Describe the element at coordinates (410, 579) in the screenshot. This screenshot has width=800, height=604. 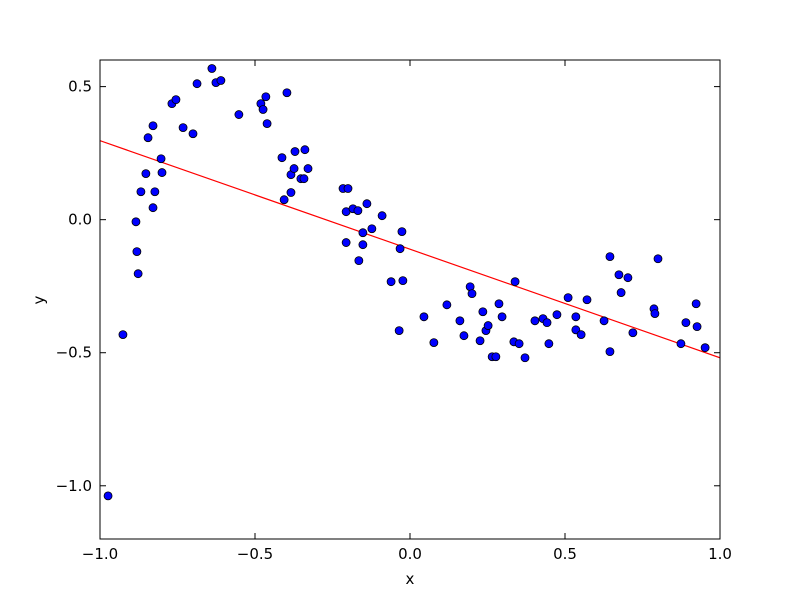
I see `x-axis-label: x` at that location.